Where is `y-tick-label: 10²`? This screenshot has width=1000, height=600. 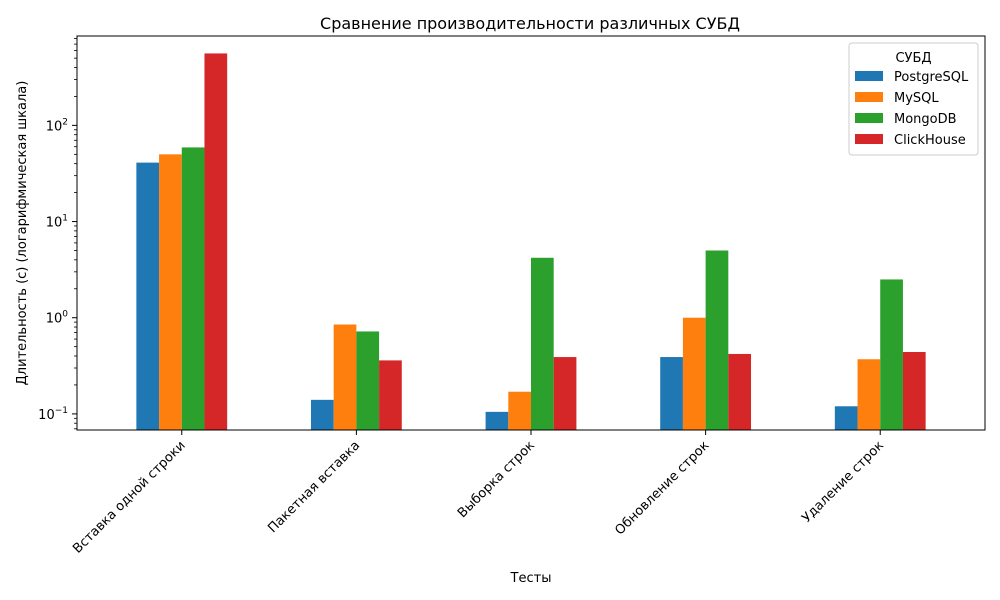 y-tick-label: 10² is located at coordinates (57, 125).